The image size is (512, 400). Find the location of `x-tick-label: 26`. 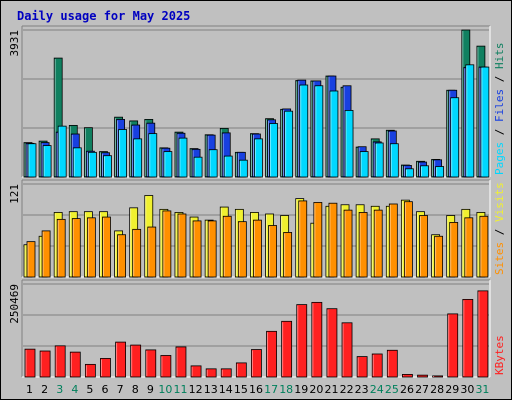

x-tick-label: 26 is located at coordinates (407, 389).